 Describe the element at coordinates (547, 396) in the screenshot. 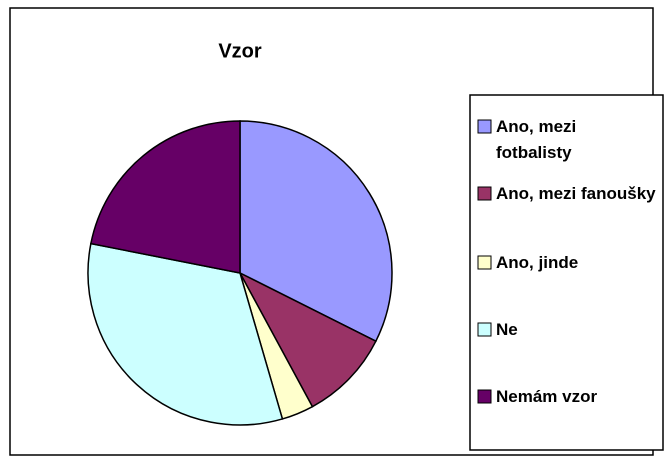

I see `legend-label: Nemám vzor` at that location.